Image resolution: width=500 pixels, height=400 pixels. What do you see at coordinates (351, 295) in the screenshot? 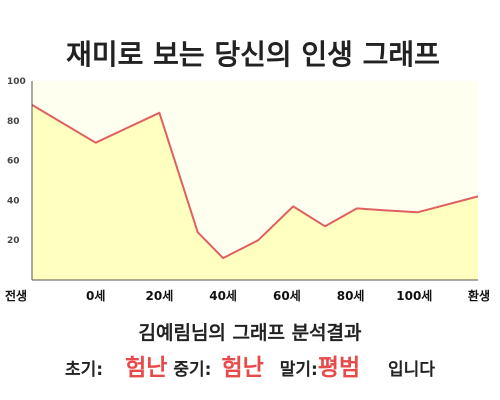
I see `x-tick-label: 80세` at bounding box center [351, 295].